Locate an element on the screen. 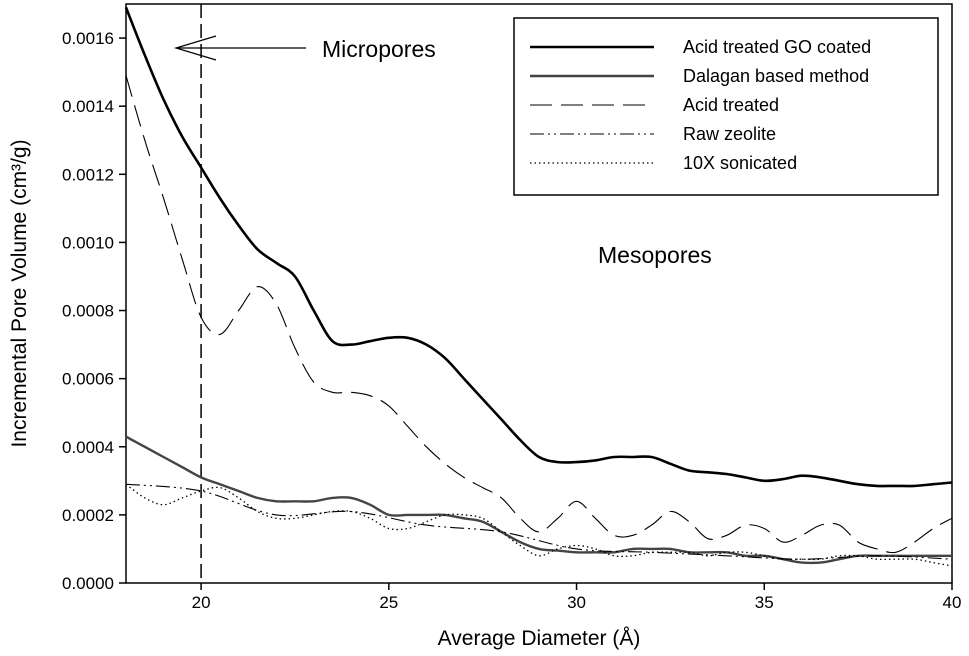 This screenshot has width=969, height=656. micropores-label: Micropores is located at coordinates (379, 49).